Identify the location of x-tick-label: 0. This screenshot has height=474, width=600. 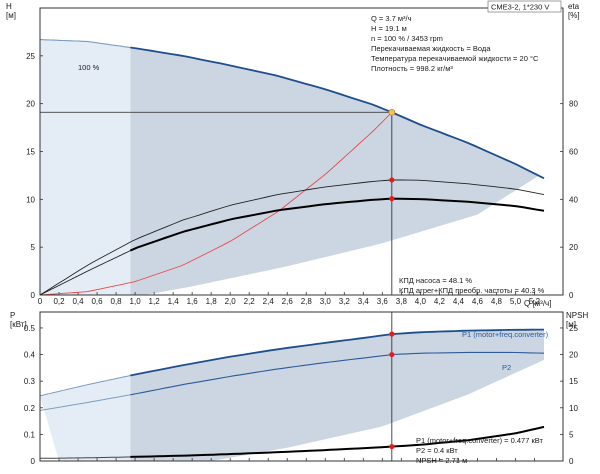
(40, 301).